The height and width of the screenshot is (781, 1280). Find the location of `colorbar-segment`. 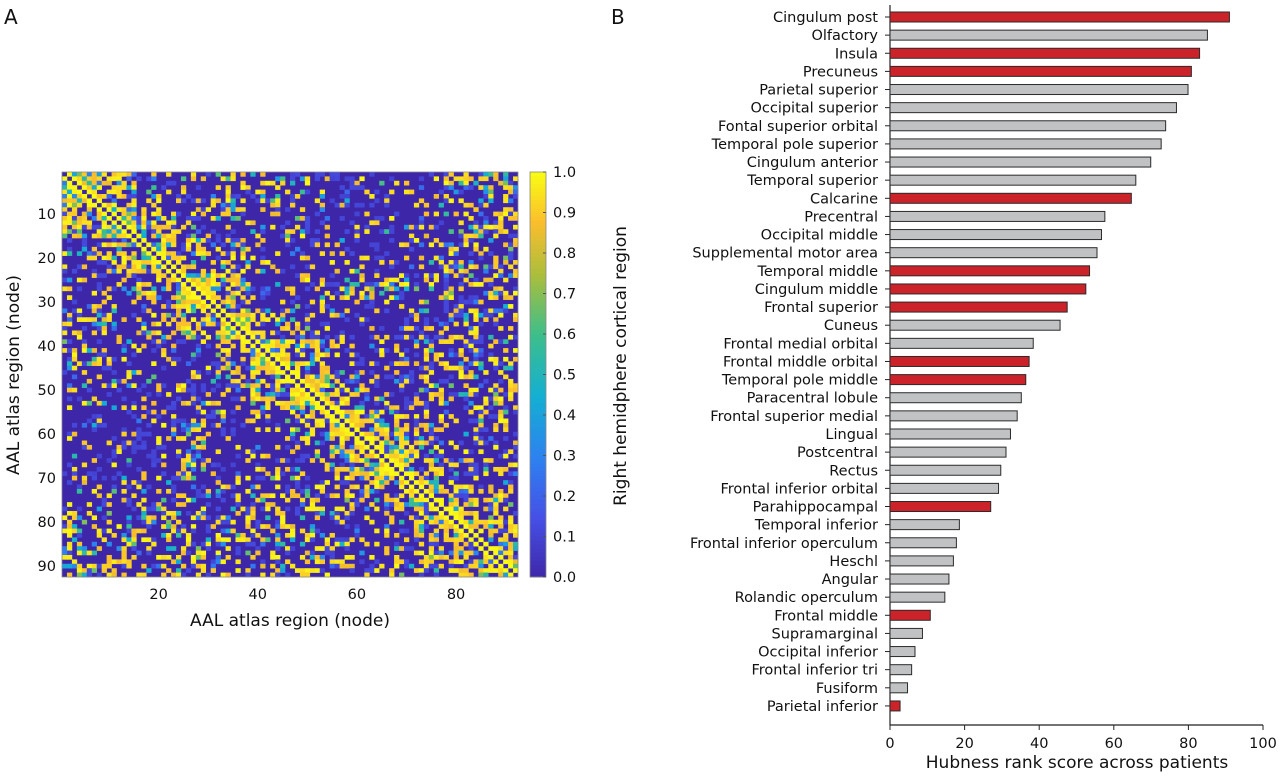

colorbar-segment is located at coordinates (538, 360).